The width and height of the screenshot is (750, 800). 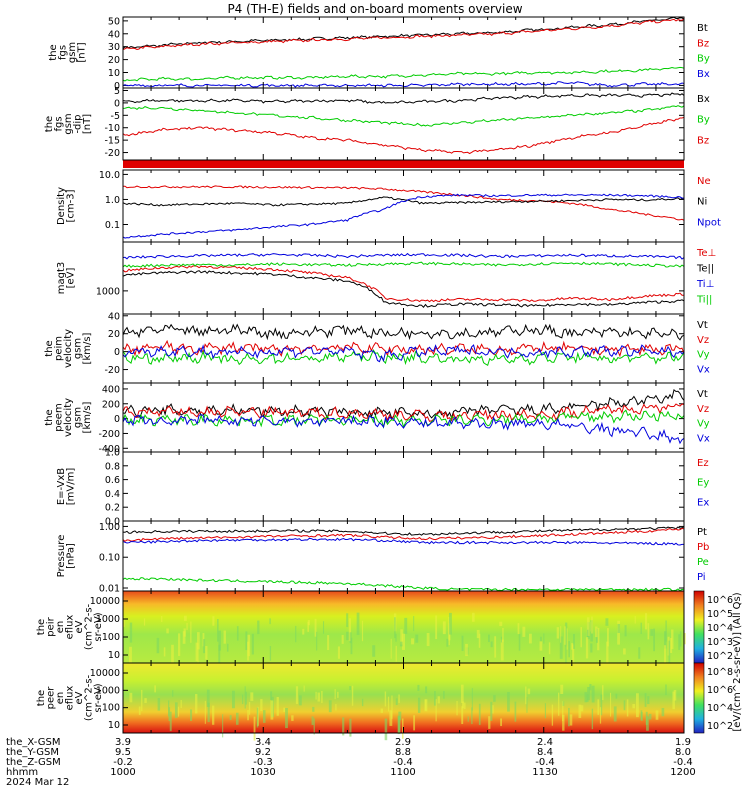 I want to click on series-line-bz, so click(x=403, y=135).